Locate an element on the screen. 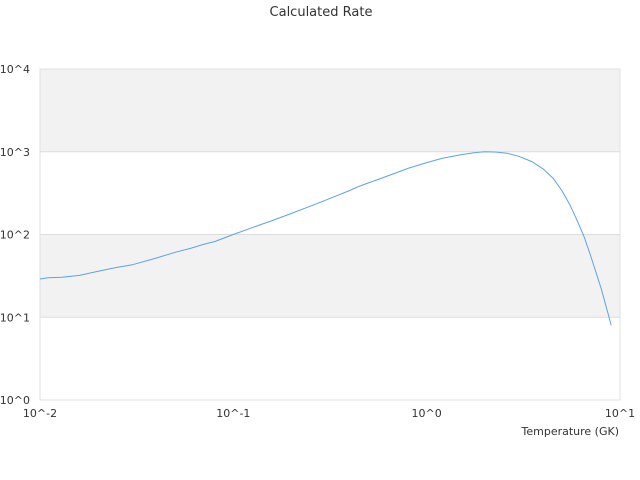  y-axis-ticks: 10^0 10^1 10^2 10^3 10^4 is located at coordinates (15, 235).